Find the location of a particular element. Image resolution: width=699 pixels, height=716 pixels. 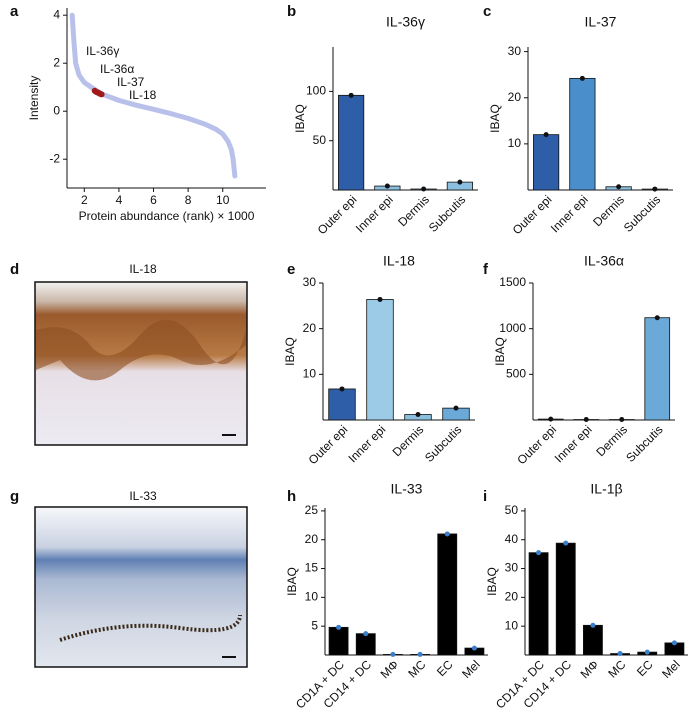

x-tick-label: EC is located at coordinates (645, 668).